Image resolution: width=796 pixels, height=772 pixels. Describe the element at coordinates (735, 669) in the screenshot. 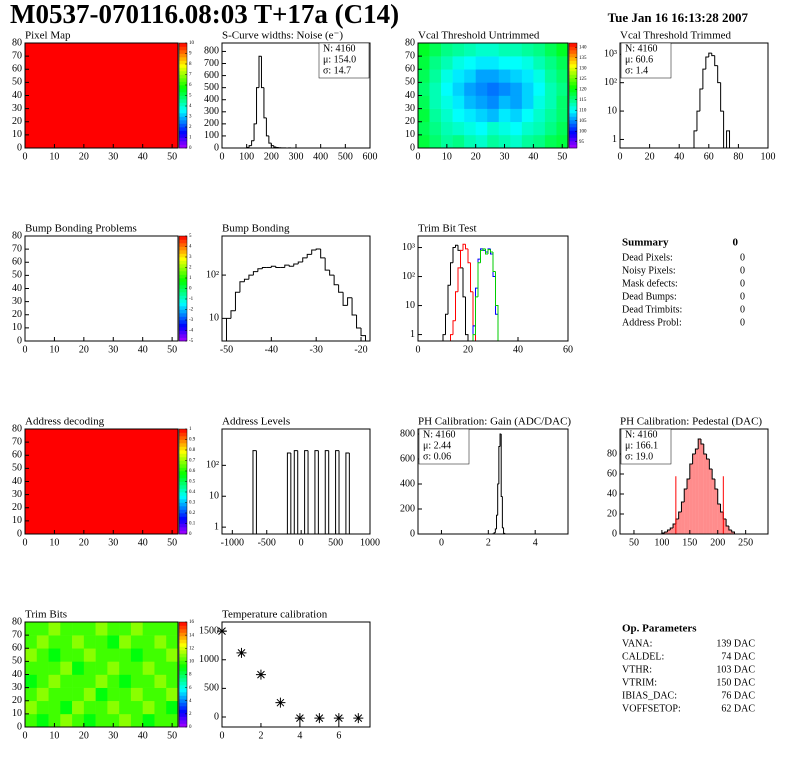

I see `op-value: 103 DAC` at that location.